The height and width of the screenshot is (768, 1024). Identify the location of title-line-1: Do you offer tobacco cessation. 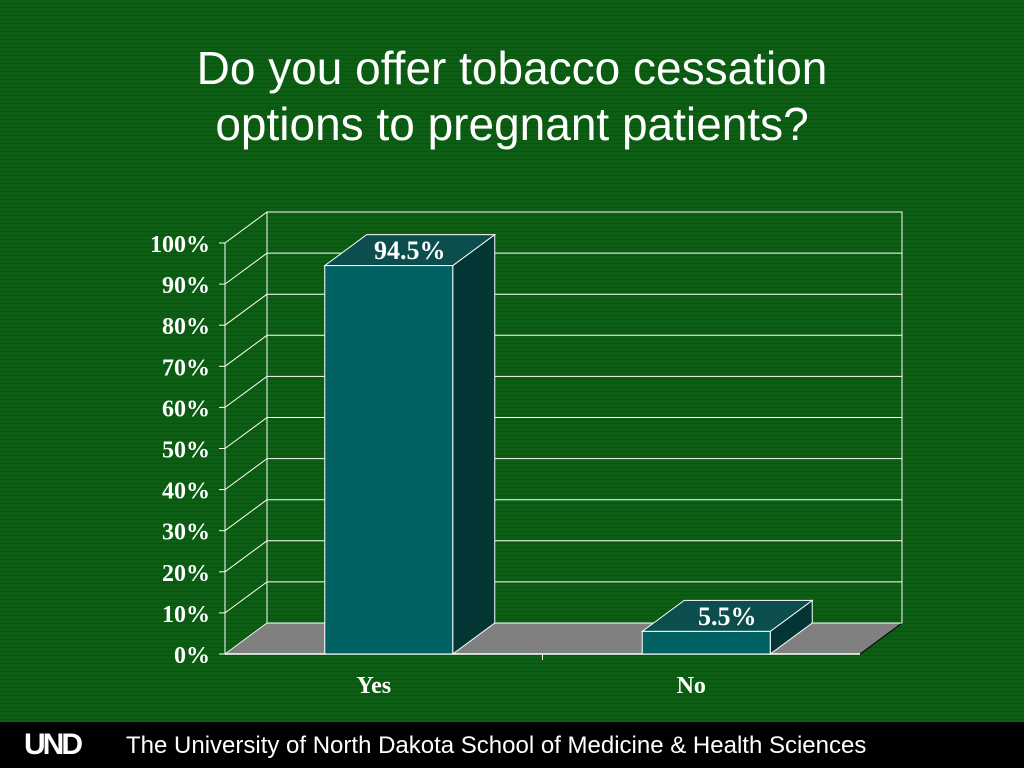
(512, 68).